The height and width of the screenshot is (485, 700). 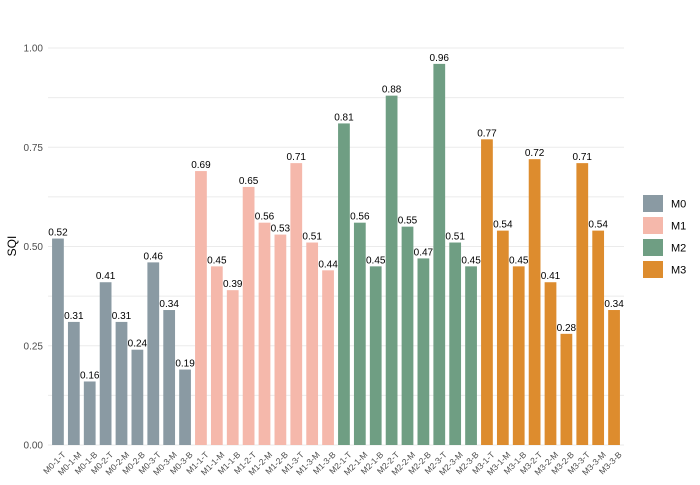 I want to click on bar-M2-2-T, so click(x=391, y=270).